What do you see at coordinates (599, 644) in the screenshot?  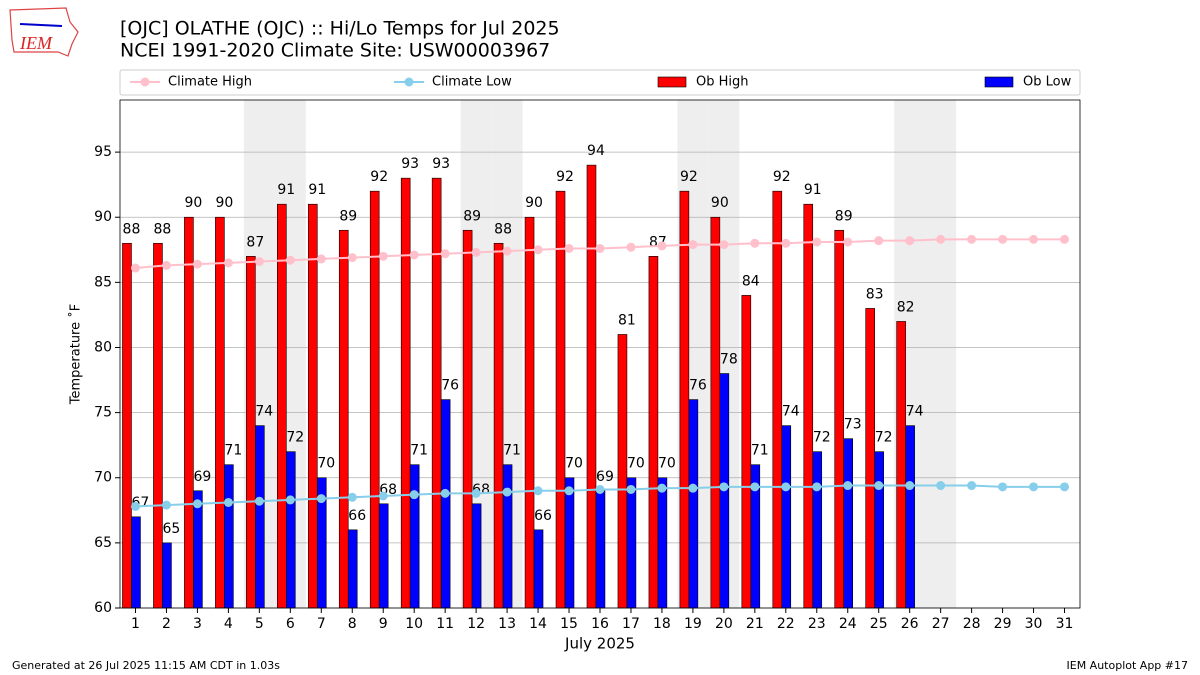 I see `x-axis-label: July 2025` at bounding box center [599, 644].